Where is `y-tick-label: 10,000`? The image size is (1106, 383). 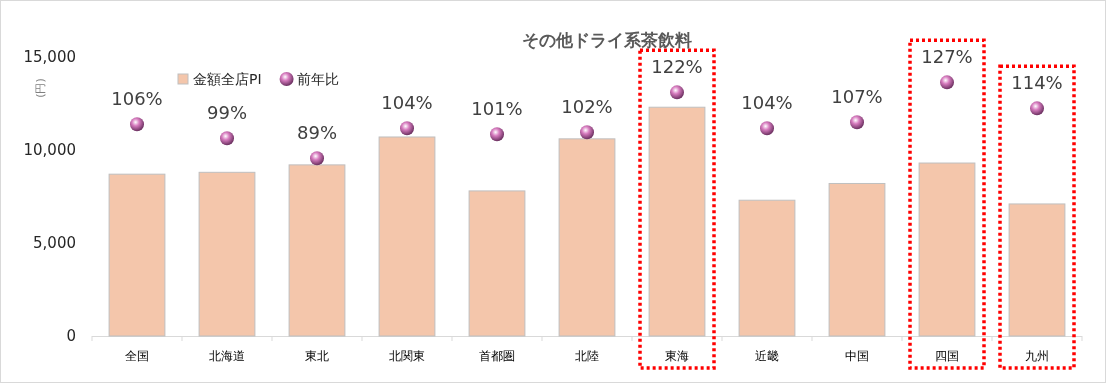
y-tick-label: 10,000 is located at coordinates (49, 150).